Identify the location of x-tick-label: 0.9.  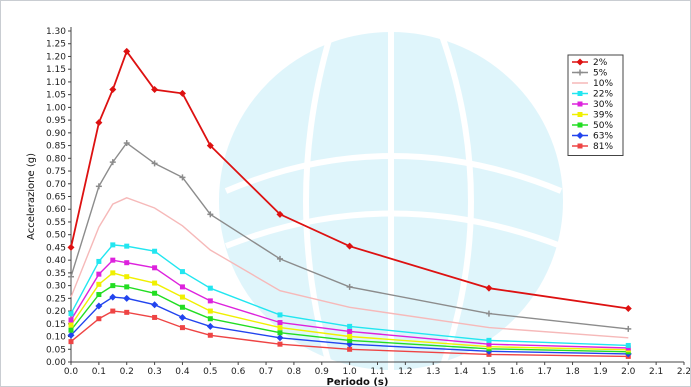
(322, 372).